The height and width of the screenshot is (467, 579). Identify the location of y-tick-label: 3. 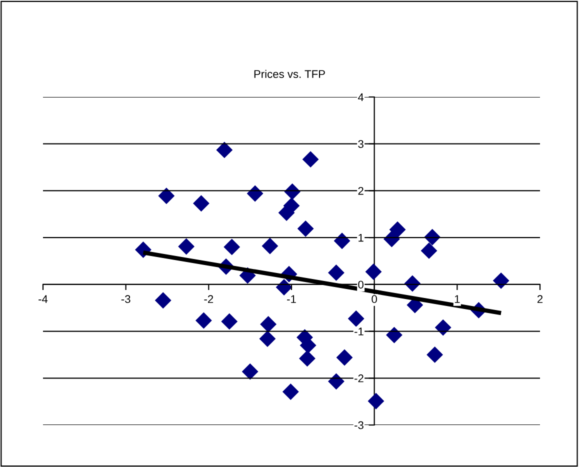
(361, 144).